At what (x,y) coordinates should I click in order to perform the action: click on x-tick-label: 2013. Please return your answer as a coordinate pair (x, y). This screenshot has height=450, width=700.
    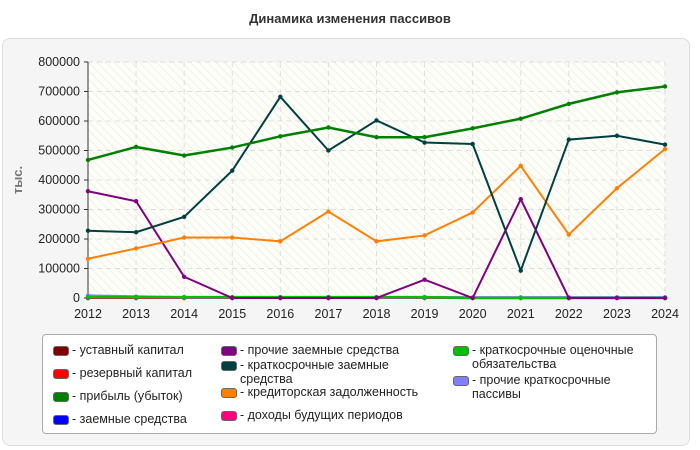
    Looking at the image, I should click on (136, 314).